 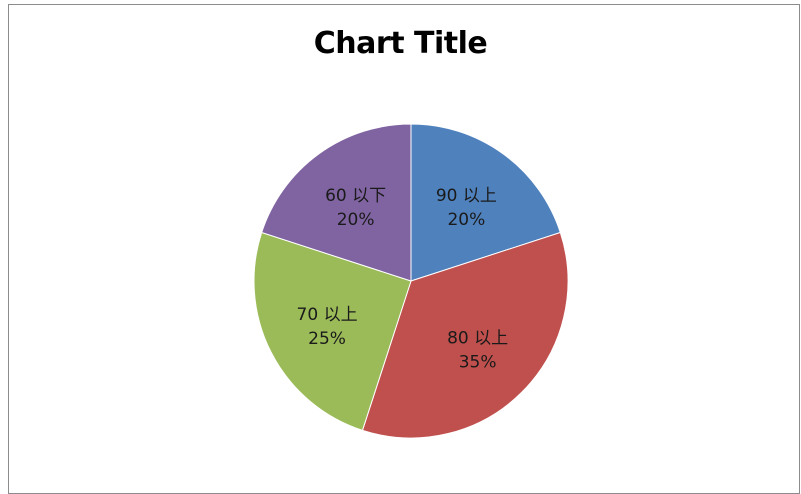 I want to click on slice-category-label: 90 以上, so click(x=466, y=196).